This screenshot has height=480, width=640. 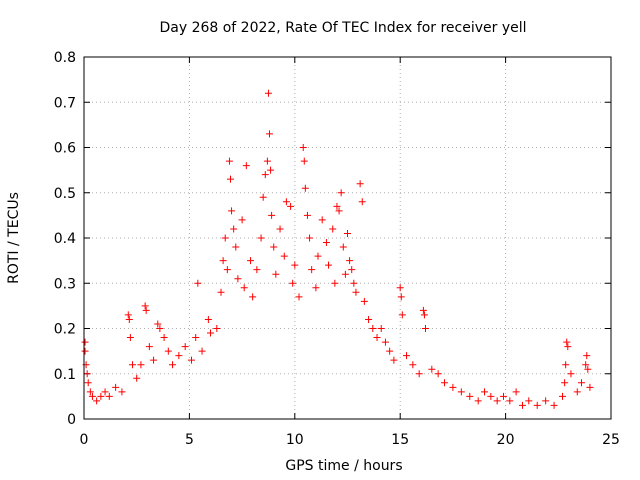 What do you see at coordinates (84, 440) in the screenshot?
I see `x-tick-label: 0` at bounding box center [84, 440].